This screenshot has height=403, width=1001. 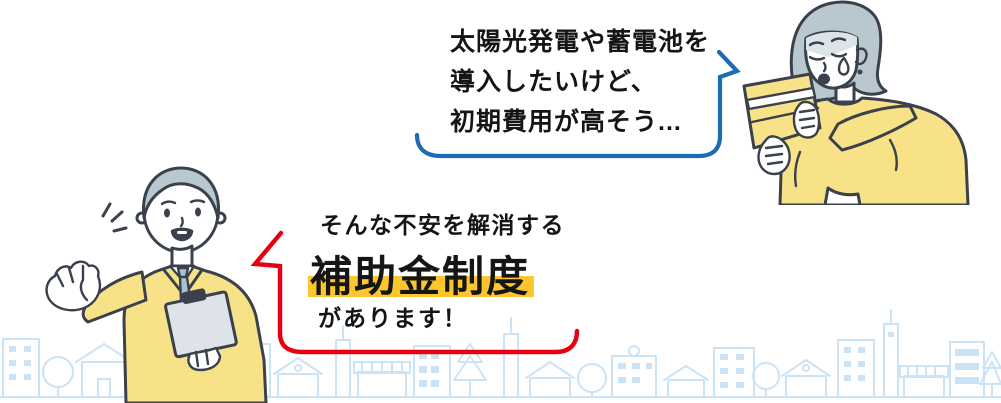 I want to click on worried-woman-illustration, so click(x=856, y=102).